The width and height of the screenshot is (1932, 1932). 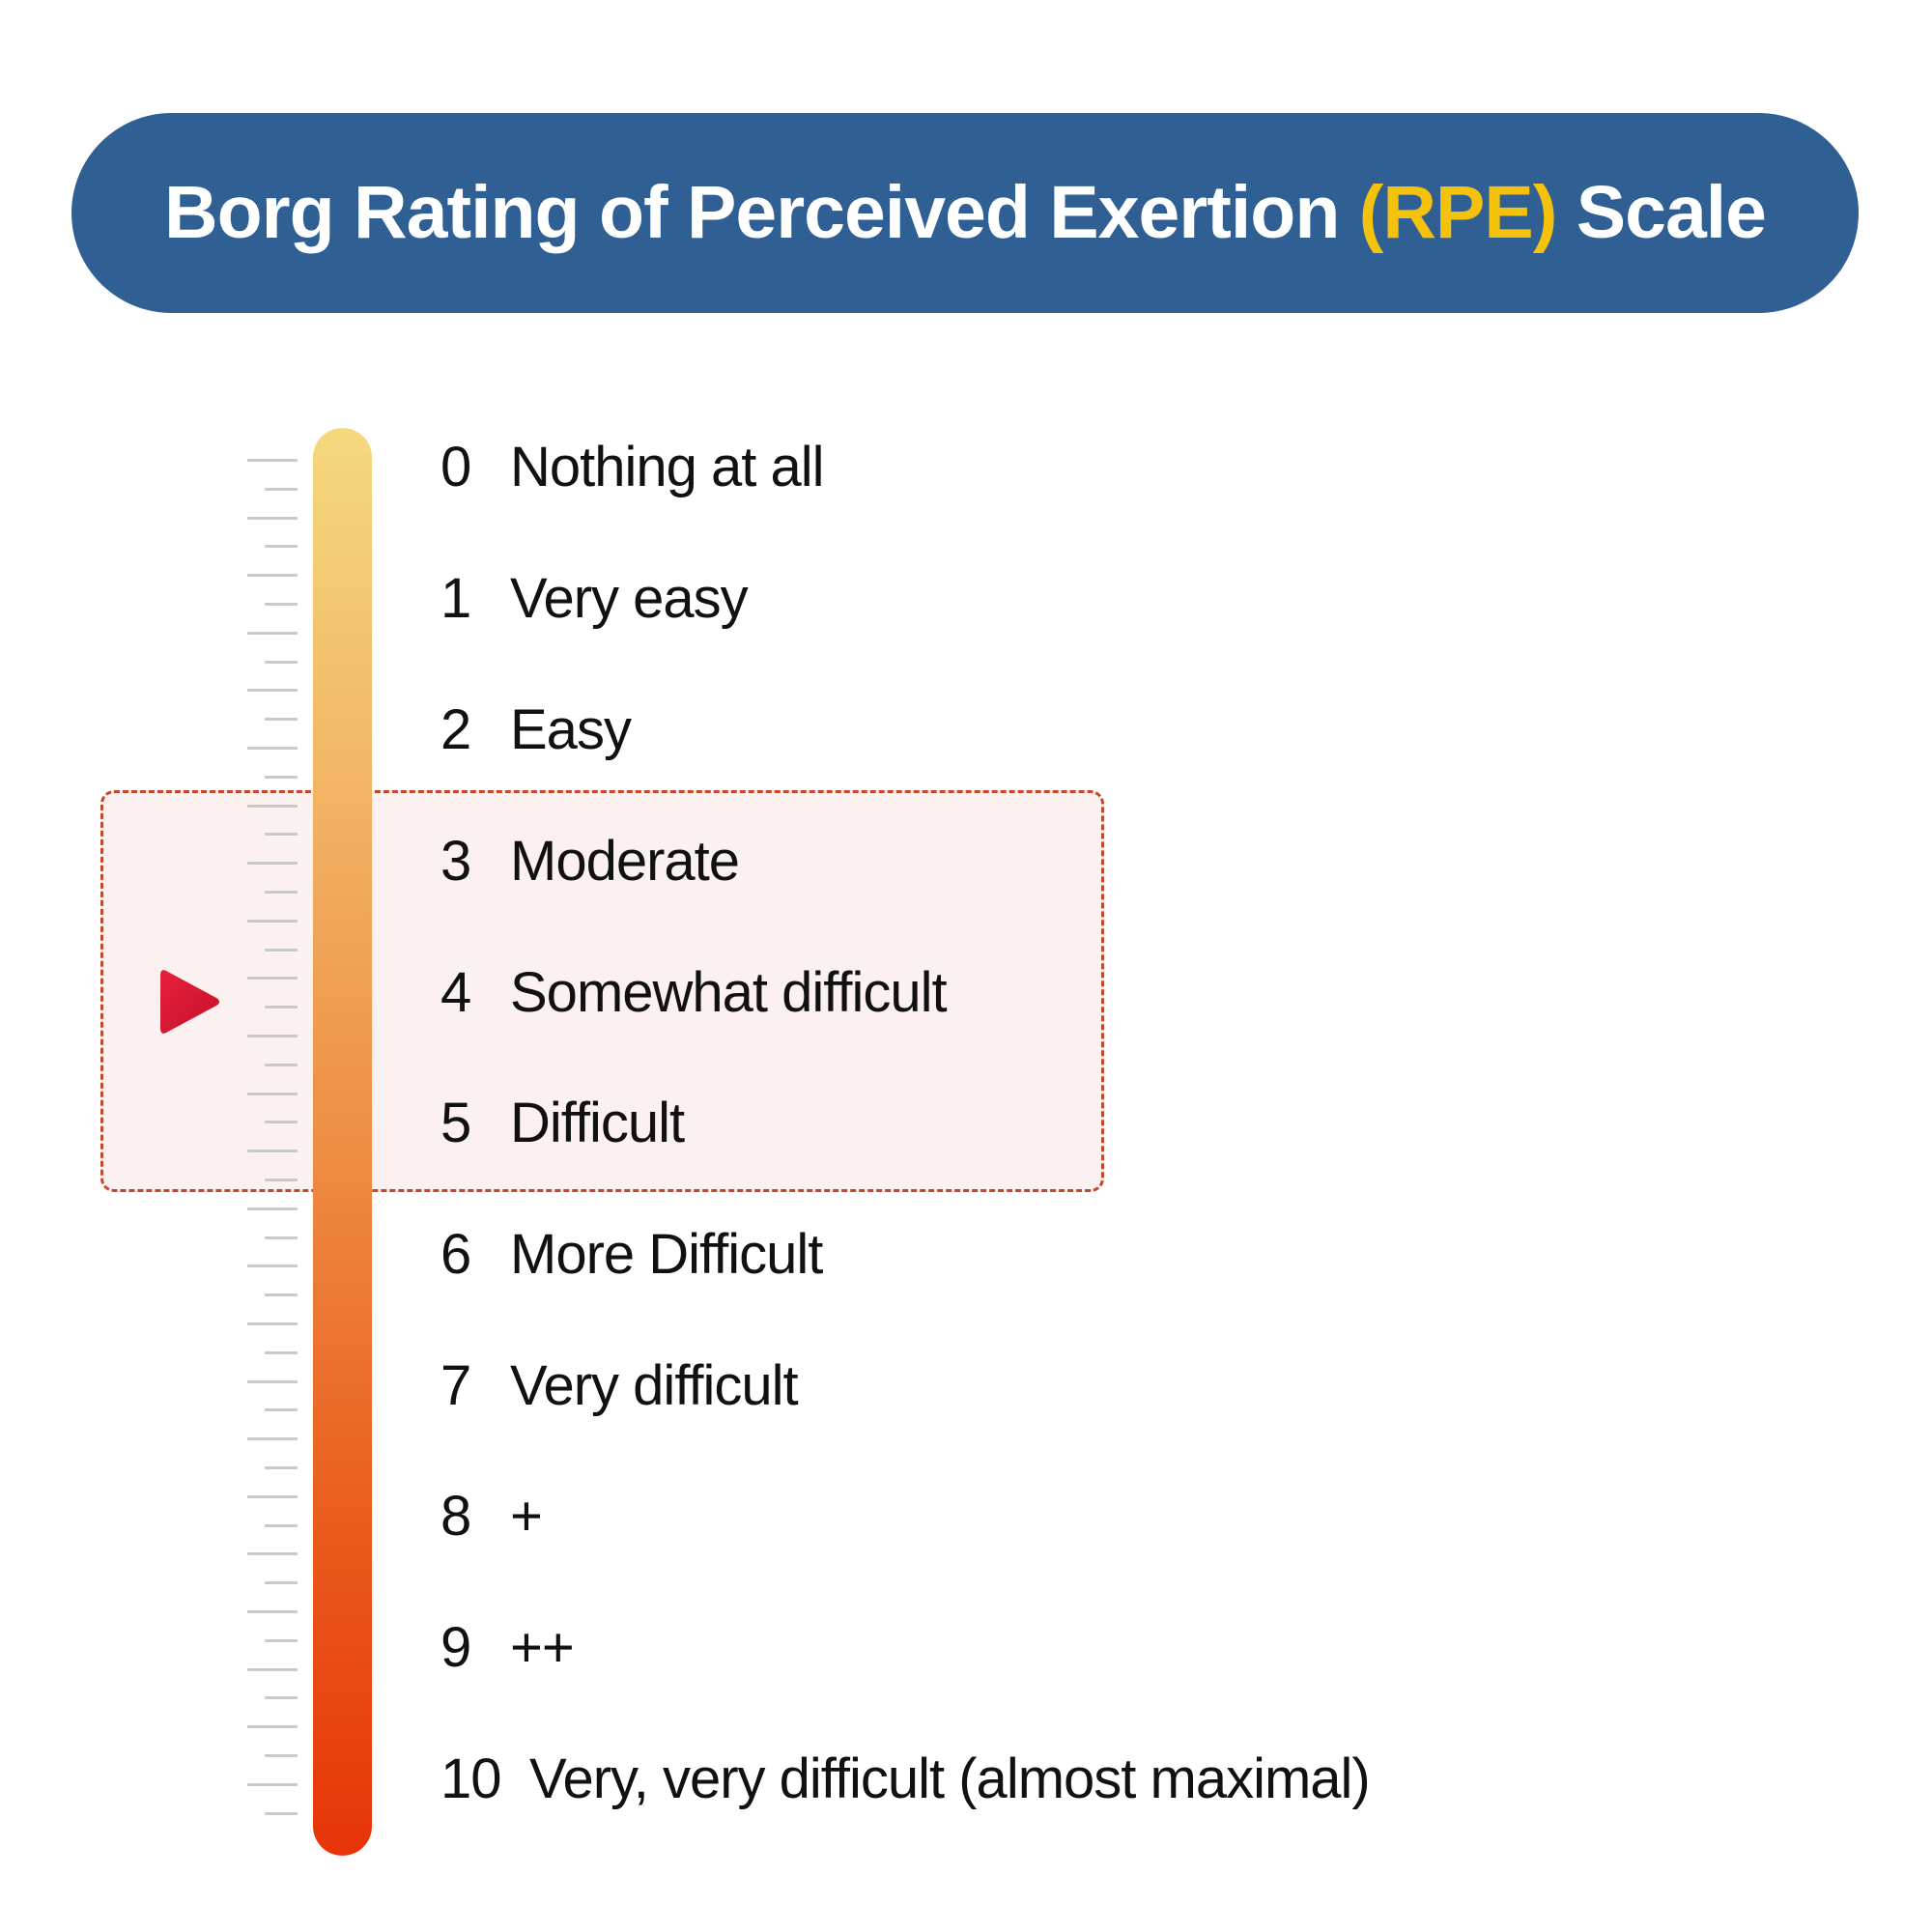 I want to click on level-row-7: 7 Very difficult, so click(x=619, y=1385).